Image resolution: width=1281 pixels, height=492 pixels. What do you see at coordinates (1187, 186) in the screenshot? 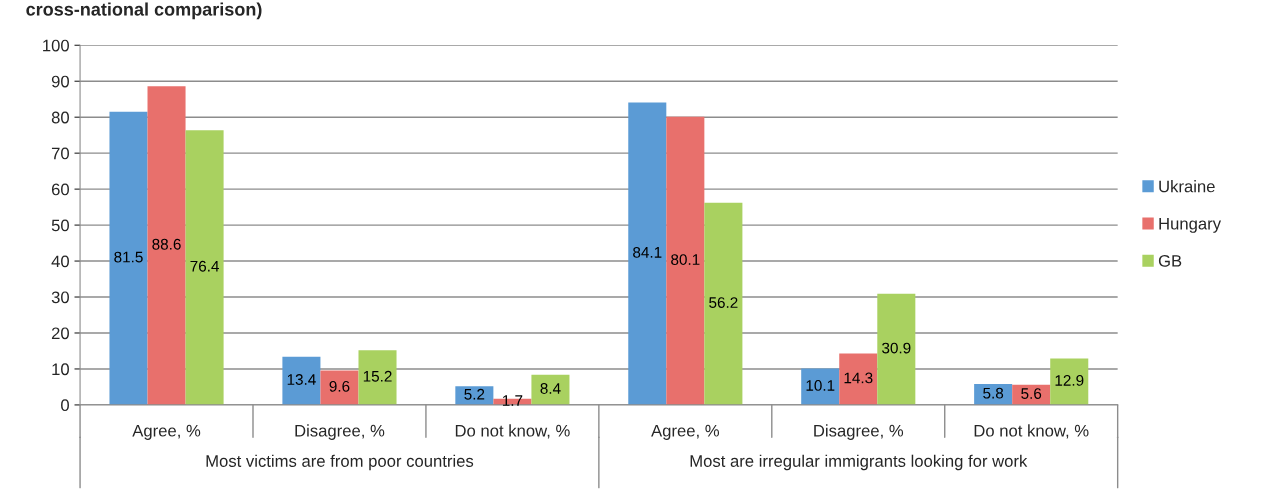
I see `legend-label: Ukraine` at bounding box center [1187, 186].